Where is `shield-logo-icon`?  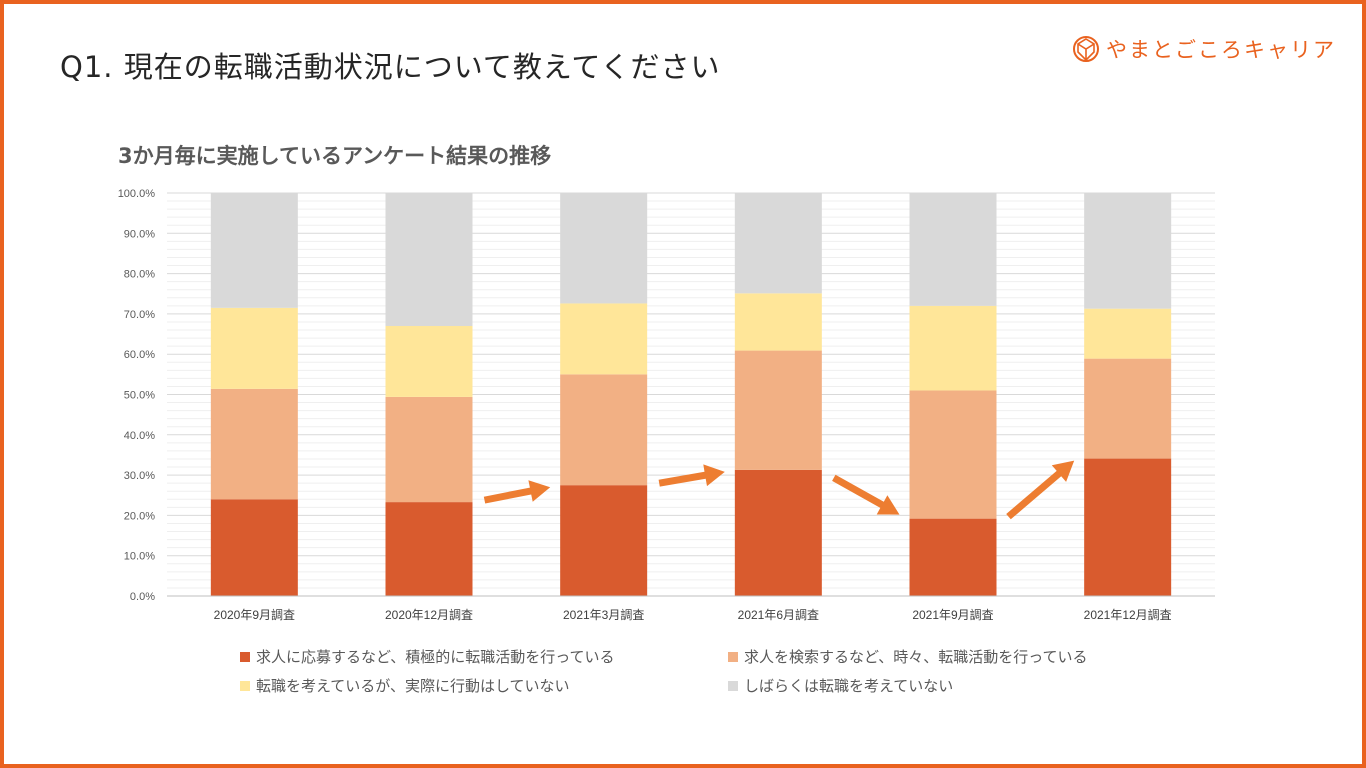 shield-logo-icon is located at coordinates (1086, 49).